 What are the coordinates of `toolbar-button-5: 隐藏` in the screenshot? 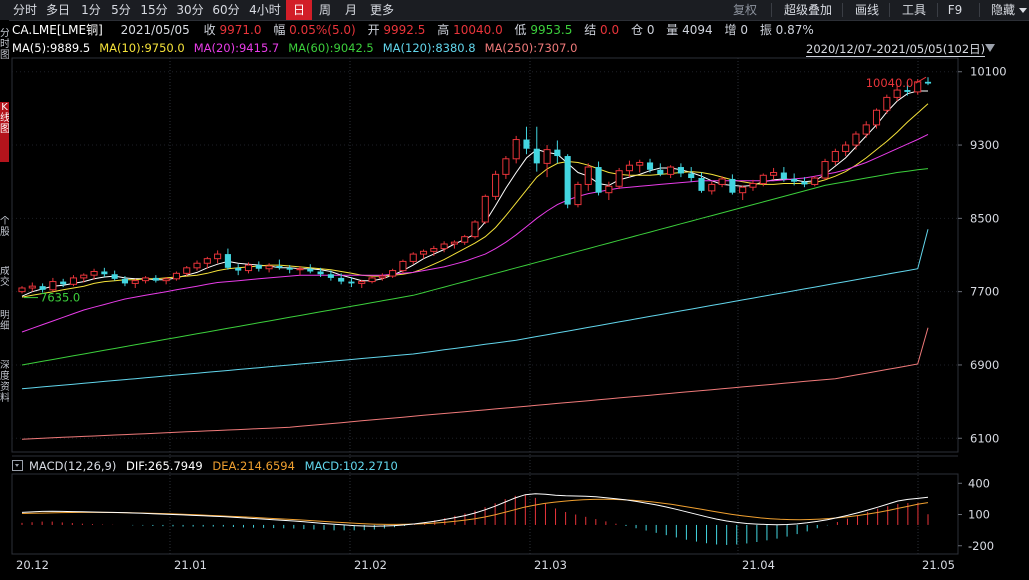 It's located at (1002, 10).